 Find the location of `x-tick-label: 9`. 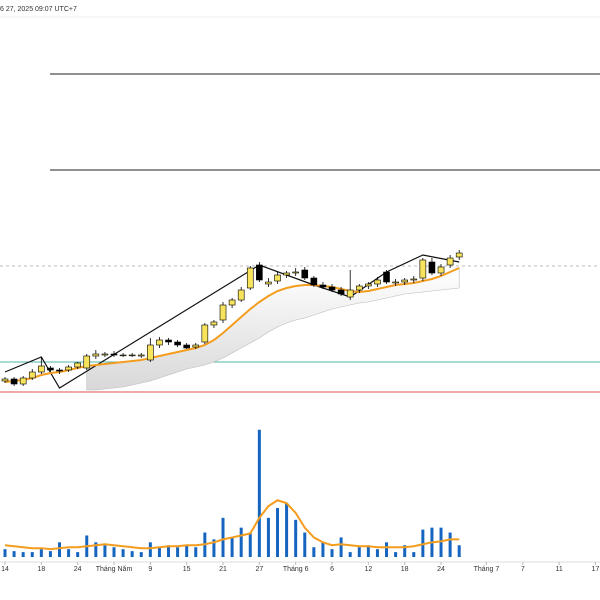

x-tick-label: 9 is located at coordinates (150, 569).